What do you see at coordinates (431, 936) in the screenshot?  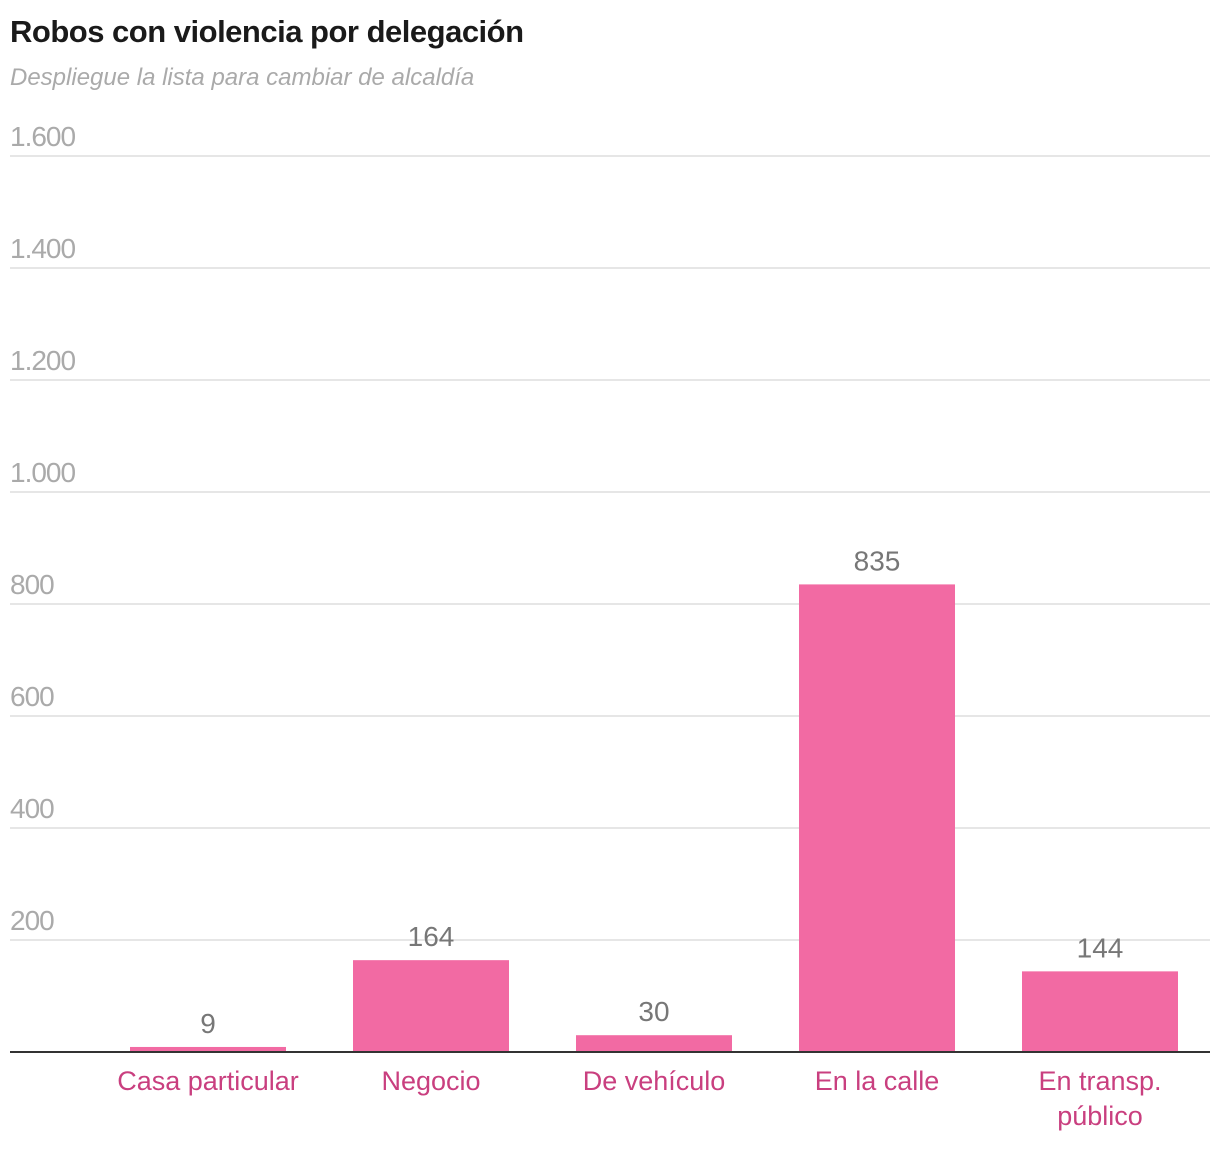 I see `data-label: 164` at bounding box center [431, 936].